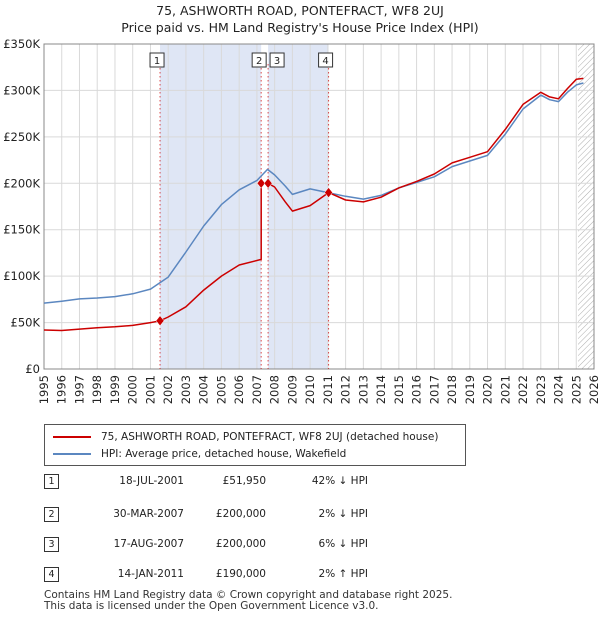 The height and width of the screenshot is (620, 600). I want to click on y-tick-label: £50K, so click(26, 323).